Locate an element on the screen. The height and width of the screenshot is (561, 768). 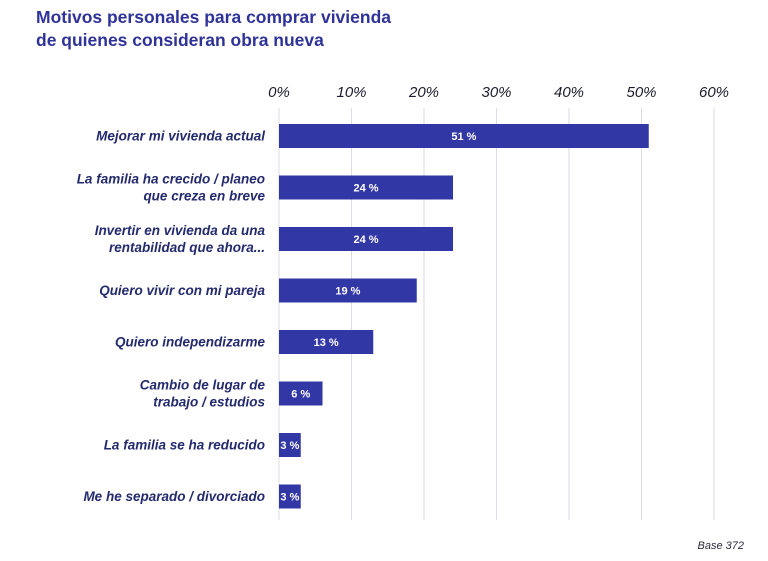
bar-value-label: 13 % is located at coordinates (326, 343).